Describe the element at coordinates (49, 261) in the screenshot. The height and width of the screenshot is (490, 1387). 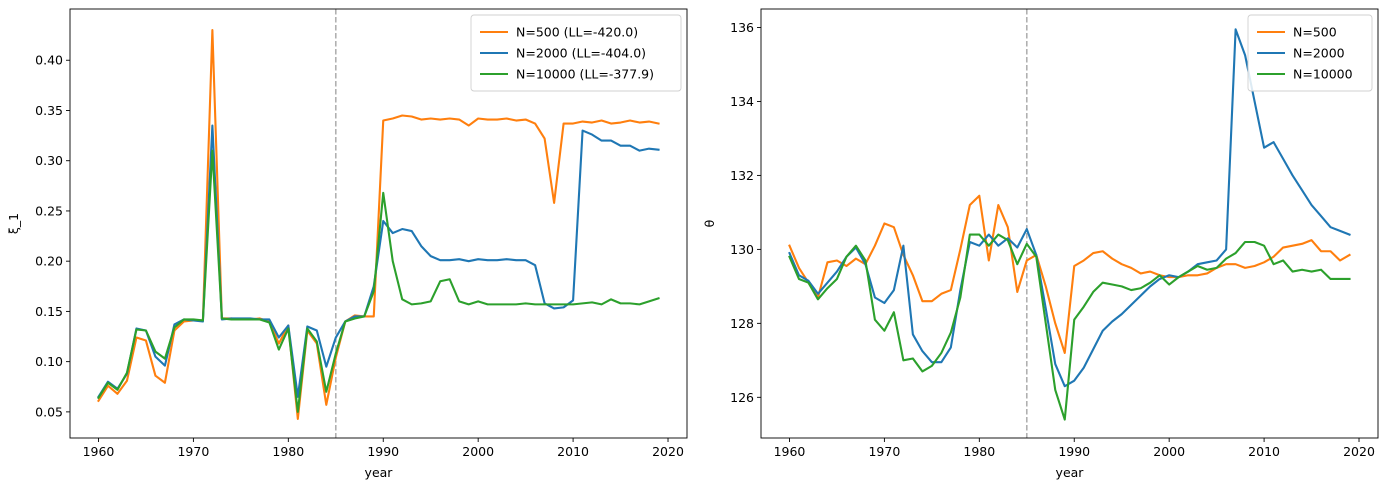
I see `y-tick-label: 0.20` at that location.